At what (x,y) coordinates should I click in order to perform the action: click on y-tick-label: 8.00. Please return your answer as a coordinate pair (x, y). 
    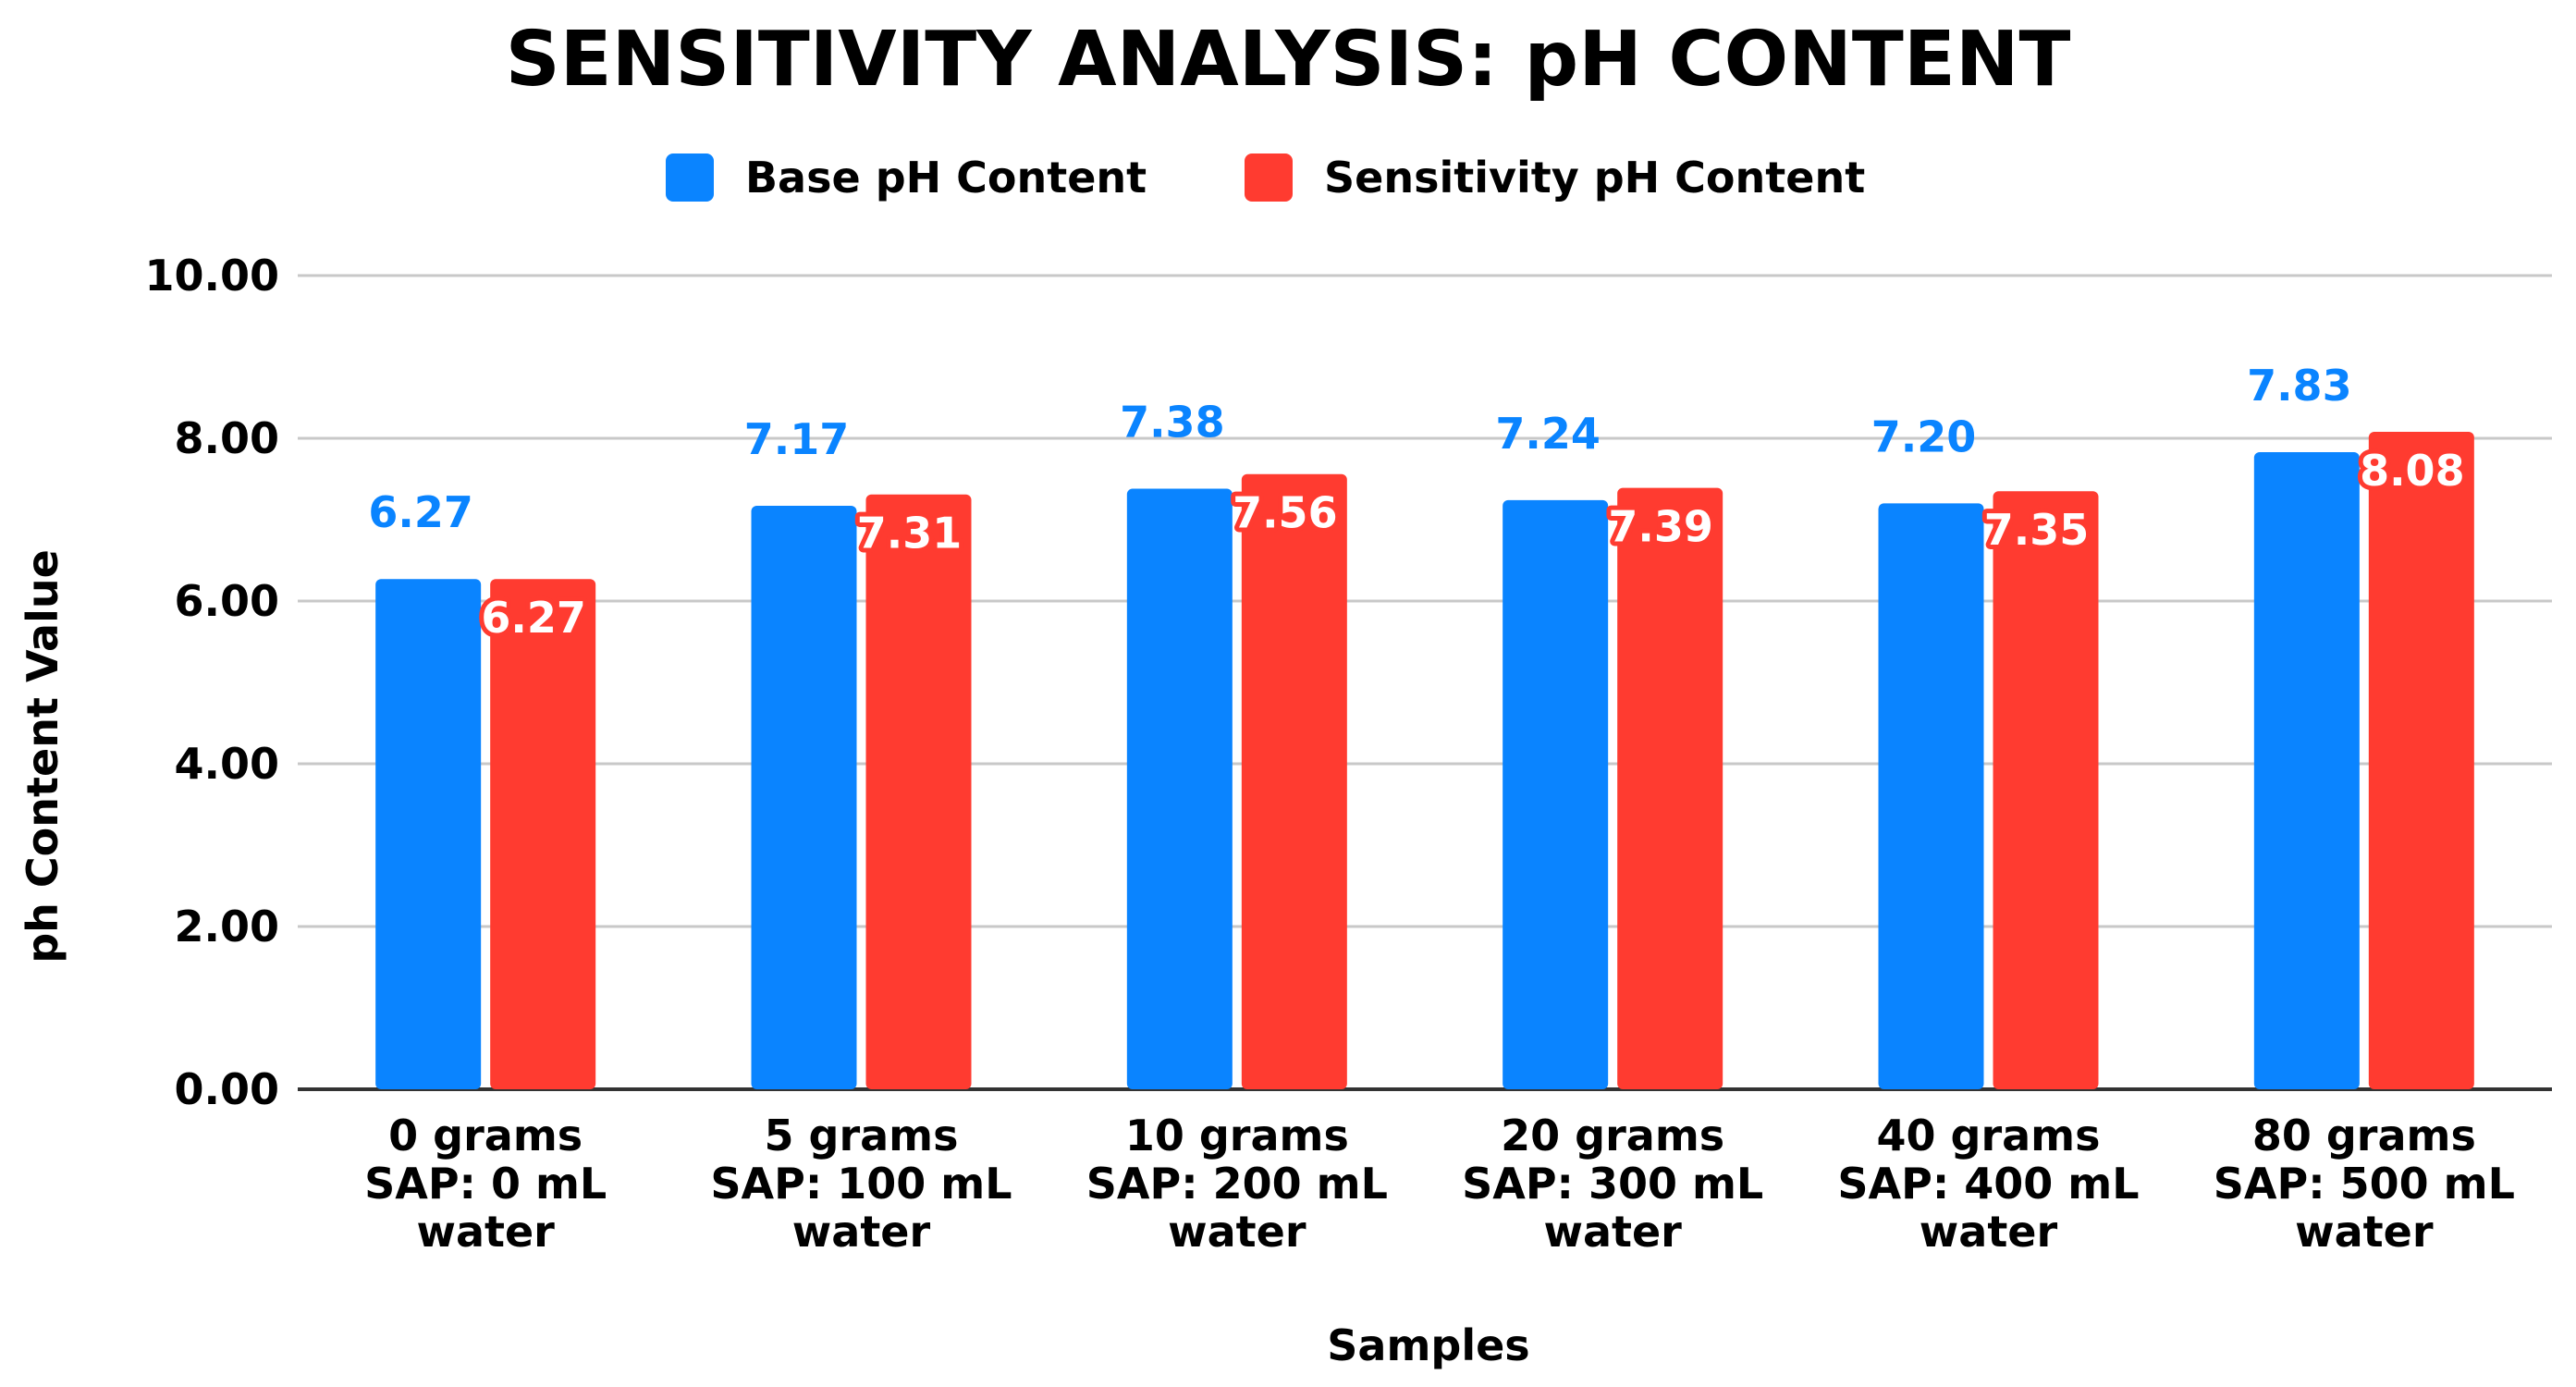
    Looking at the image, I should click on (227, 438).